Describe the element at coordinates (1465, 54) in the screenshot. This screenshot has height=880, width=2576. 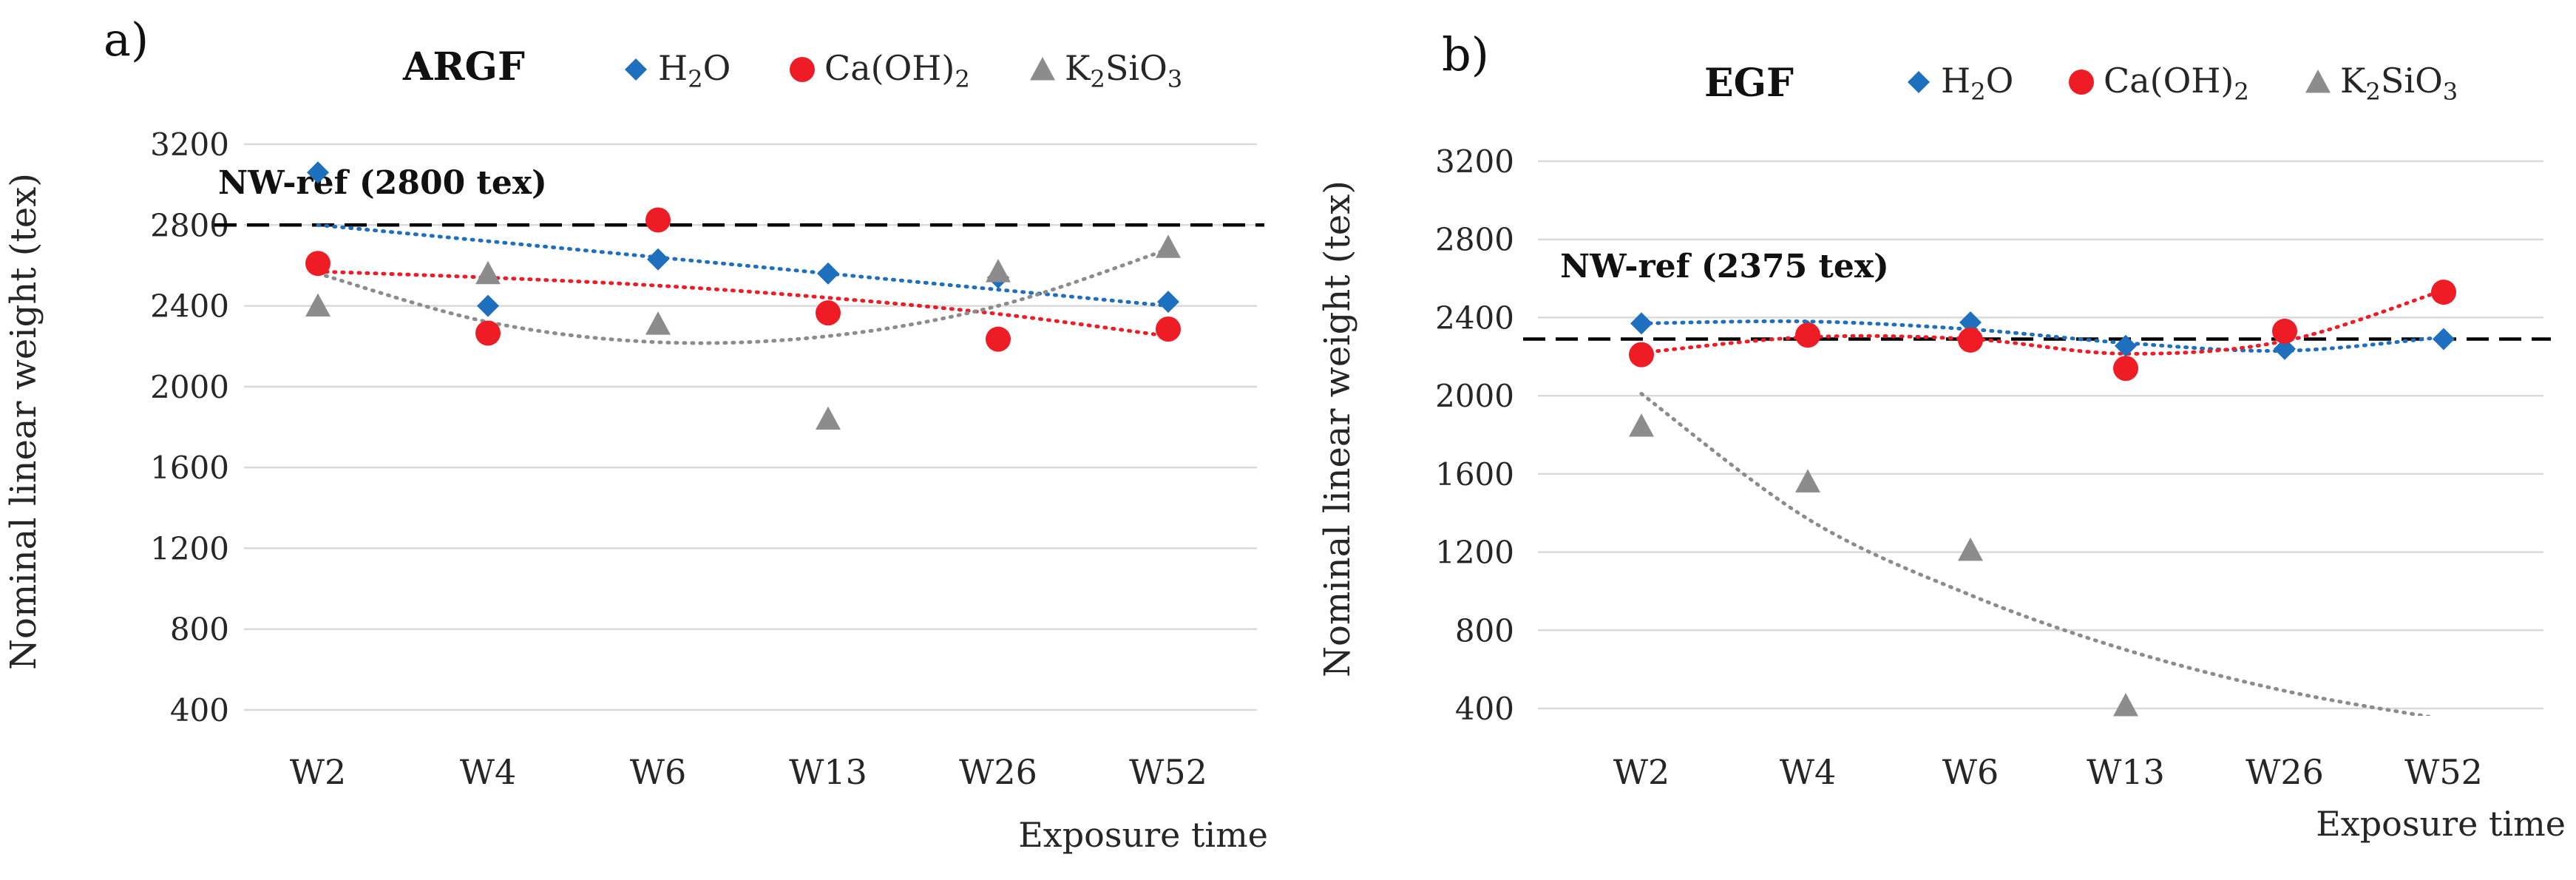
I see `panel-label: b)` at that location.